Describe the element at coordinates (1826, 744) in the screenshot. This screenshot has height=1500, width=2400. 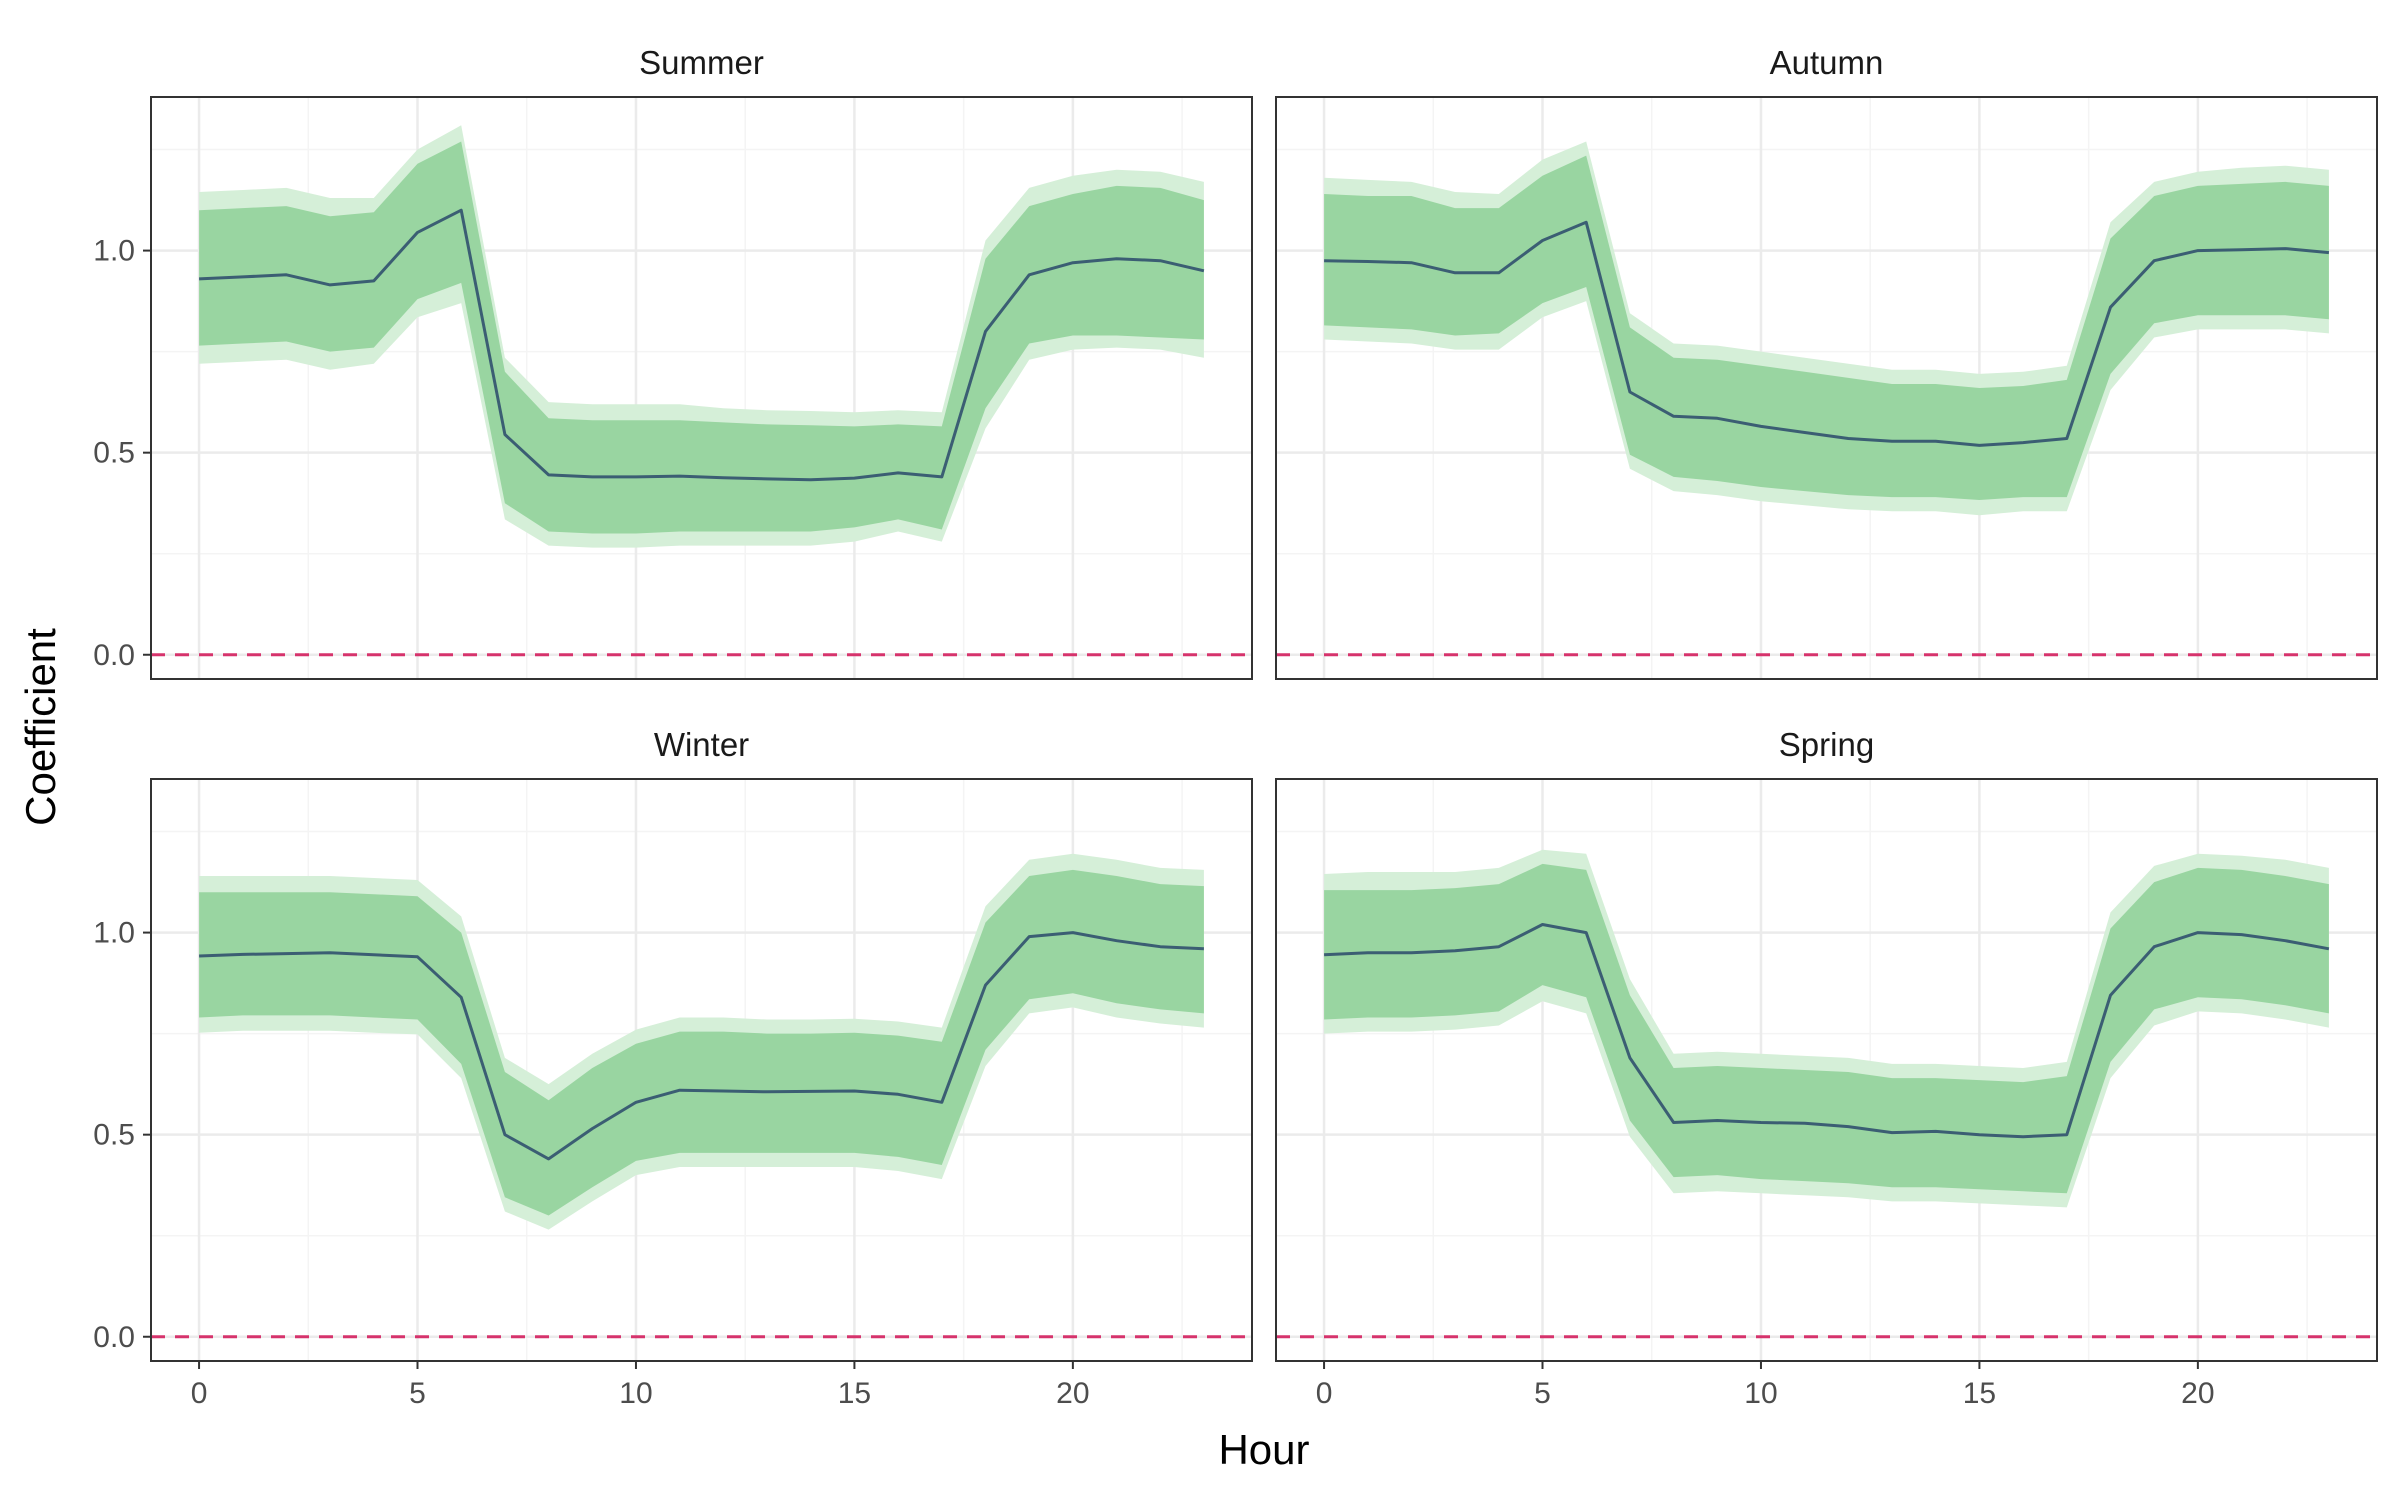
I see `panel-title: Spring` at that location.